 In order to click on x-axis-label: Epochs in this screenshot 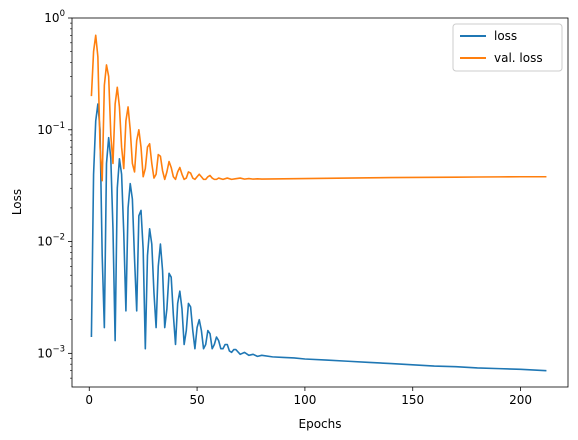, I will do `click(320, 424)`.